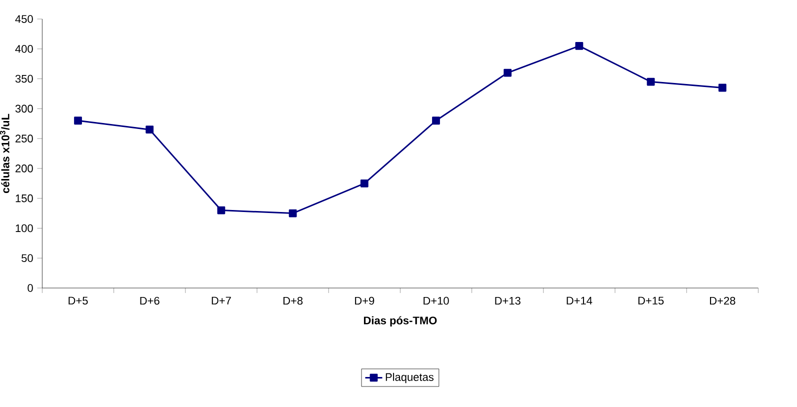  What do you see at coordinates (579, 300) in the screenshot?
I see `x-tick-label: D+14` at bounding box center [579, 300].